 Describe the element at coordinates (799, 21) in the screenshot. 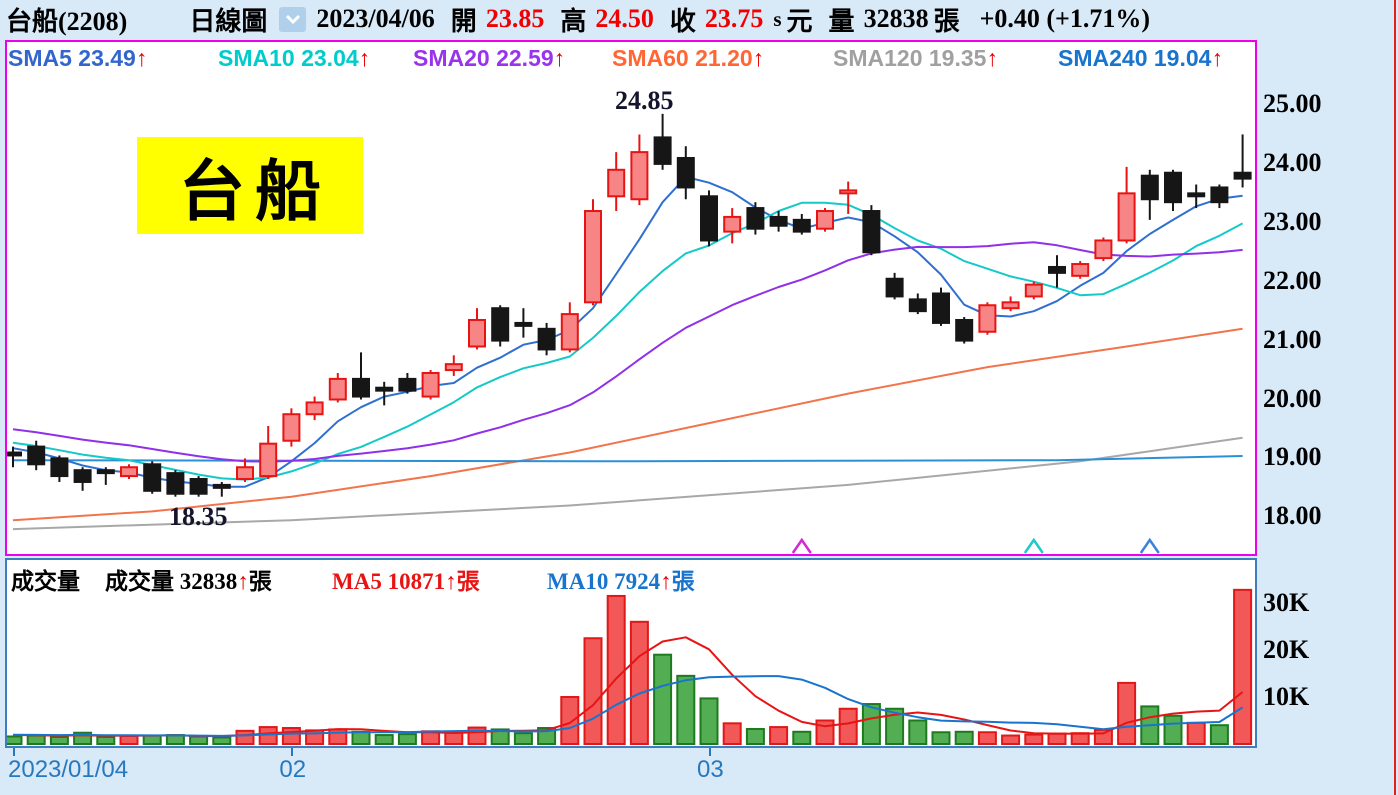

I see `unit-label: 元` at that location.